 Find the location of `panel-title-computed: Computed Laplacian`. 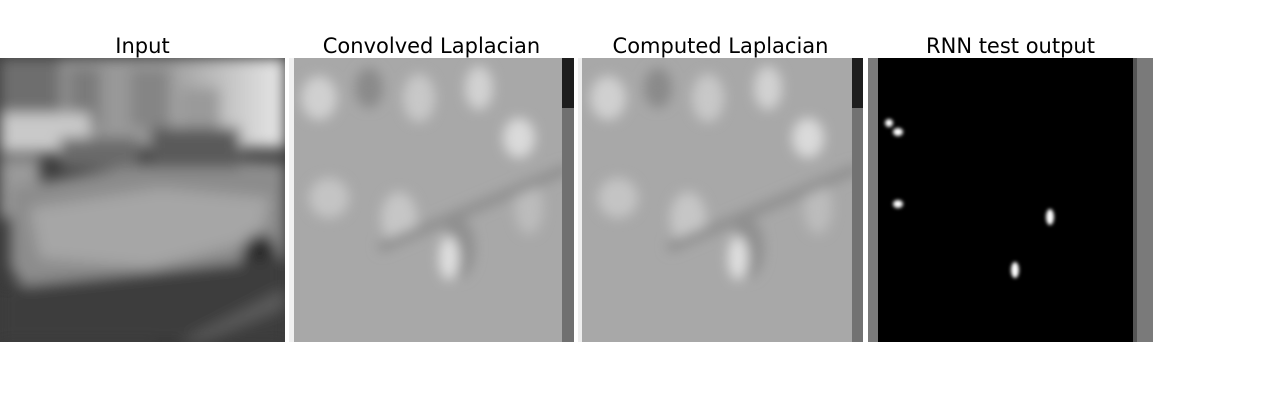

panel-title-computed: Computed Laplacian is located at coordinates (720, 46).